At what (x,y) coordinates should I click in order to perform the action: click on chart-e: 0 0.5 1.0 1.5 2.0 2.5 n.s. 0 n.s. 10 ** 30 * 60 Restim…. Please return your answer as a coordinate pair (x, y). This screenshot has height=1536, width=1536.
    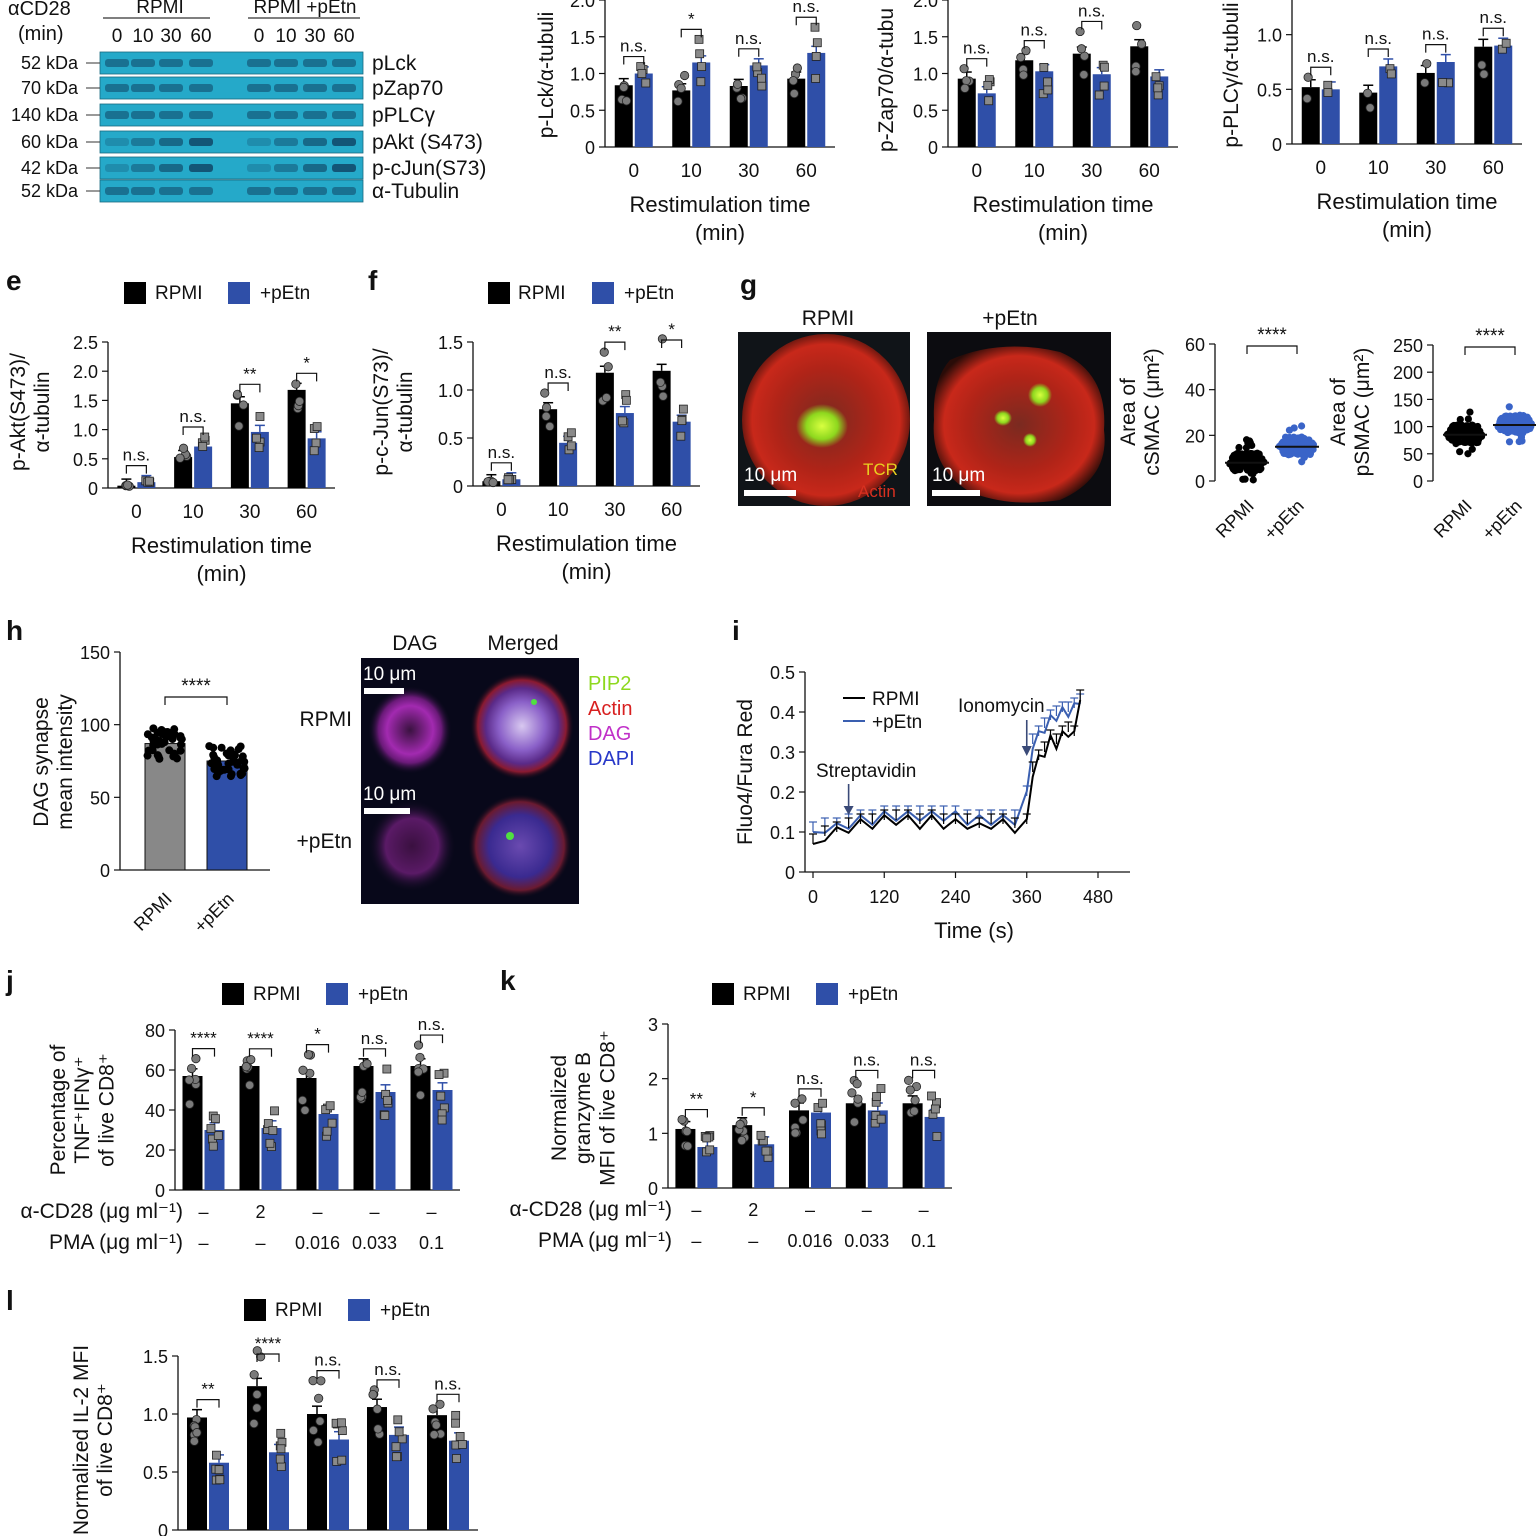
    Looking at the image, I should click on (204, 459).